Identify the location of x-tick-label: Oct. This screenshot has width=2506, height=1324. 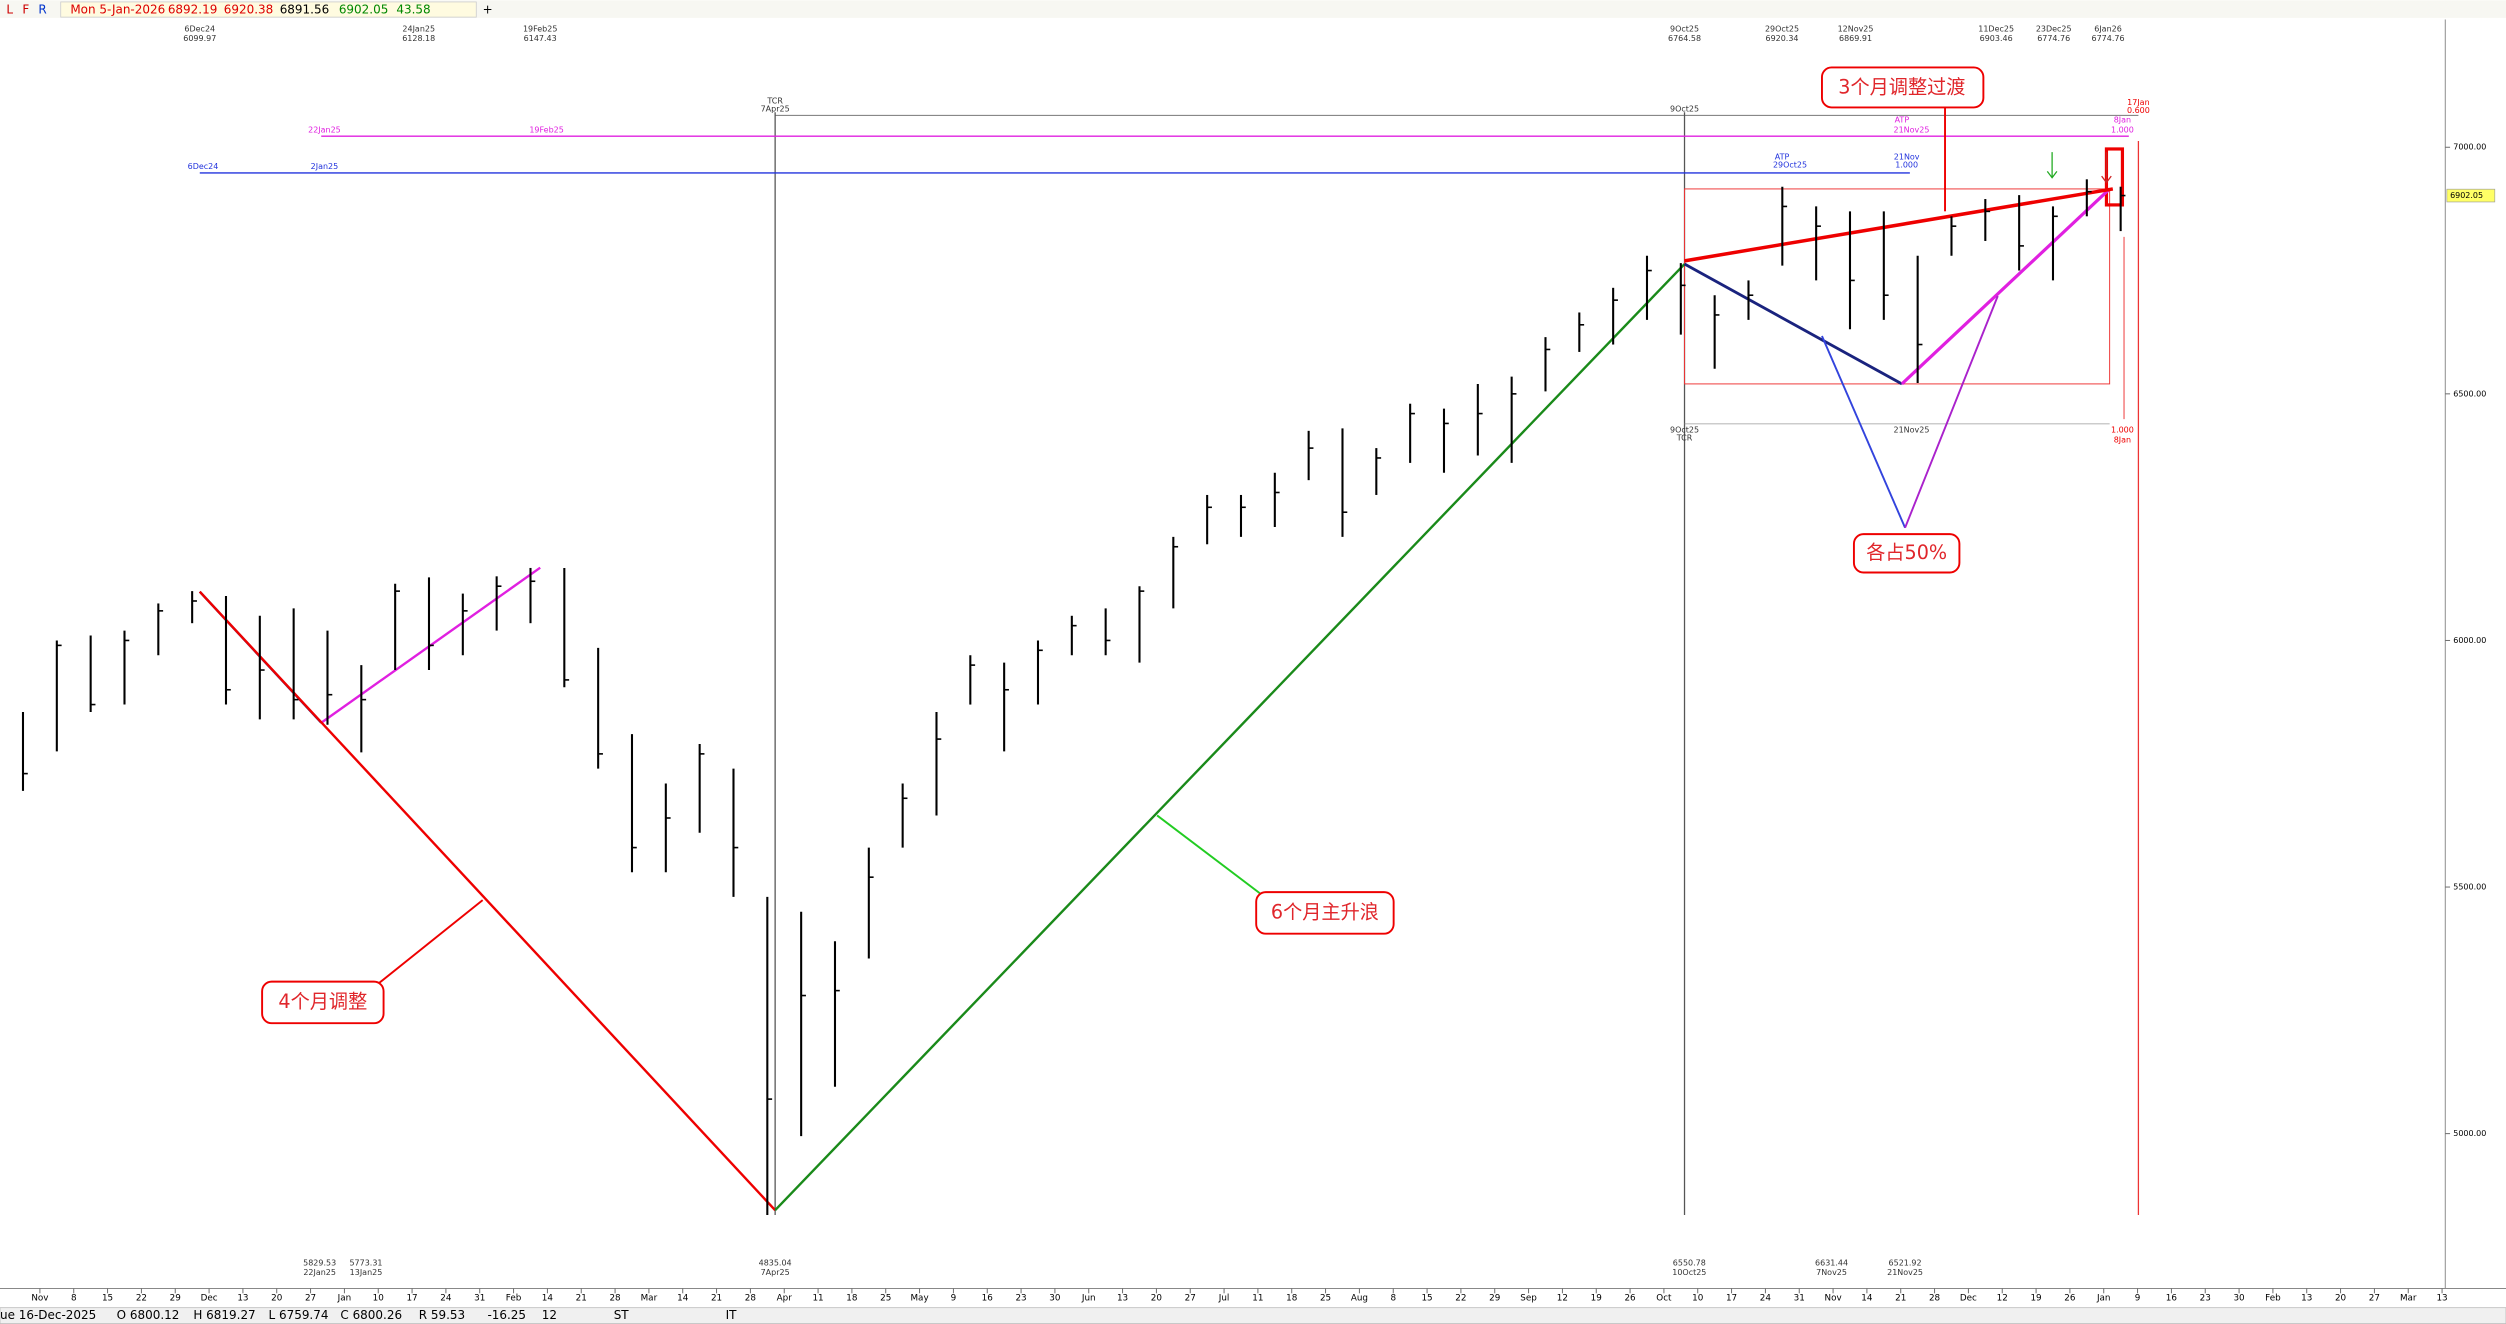
(1664, 1299).